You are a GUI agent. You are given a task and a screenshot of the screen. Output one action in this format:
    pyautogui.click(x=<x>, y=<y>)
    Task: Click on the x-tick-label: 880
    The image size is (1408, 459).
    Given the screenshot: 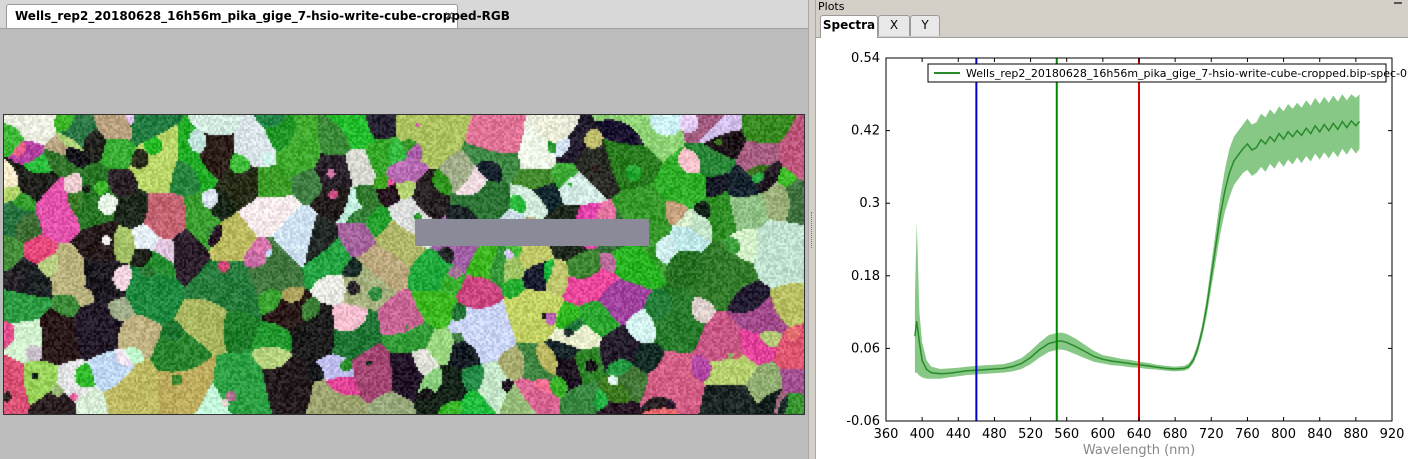 What is the action you would take?
    pyautogui.click(x=1355, y=434)
    